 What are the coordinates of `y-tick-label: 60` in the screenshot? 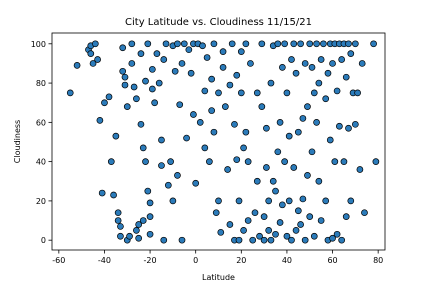 It's located at (41, 122).